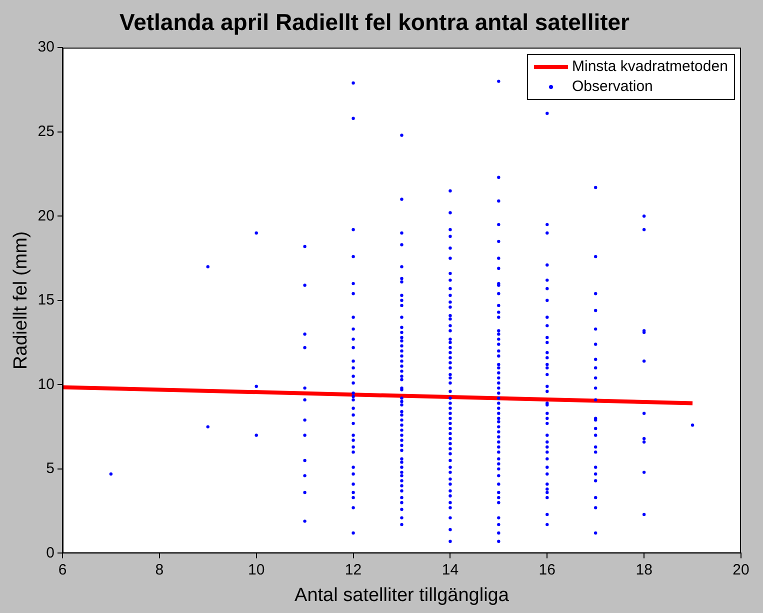  I want to click on x-axis-title: Antal satelliter tillgängliga, so click(402, 595).